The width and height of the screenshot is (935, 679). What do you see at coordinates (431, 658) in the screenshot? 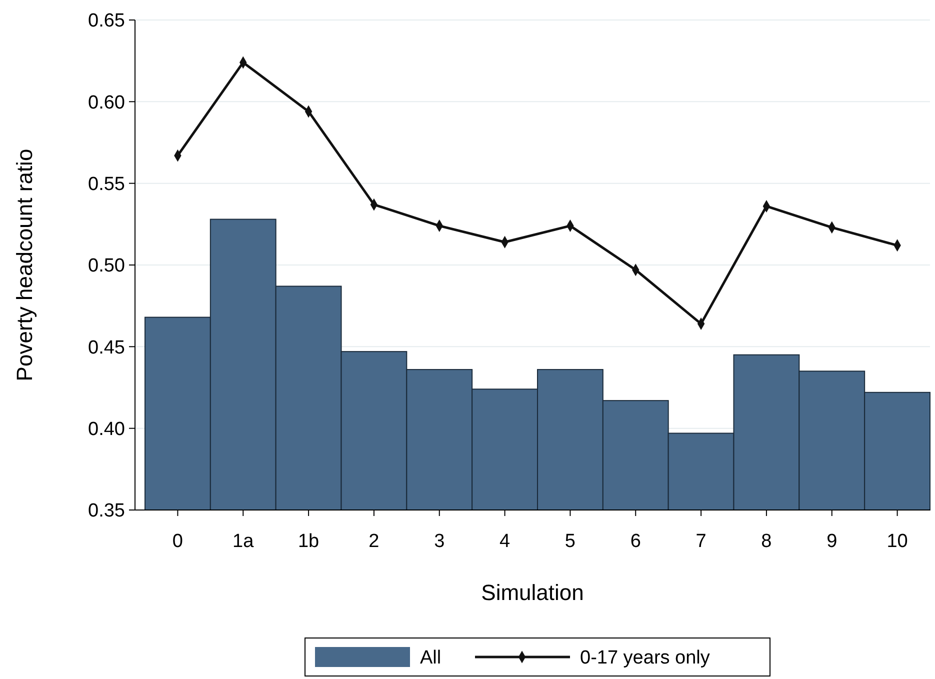
I see `legend-label: All` at bounding box center [431, 658].